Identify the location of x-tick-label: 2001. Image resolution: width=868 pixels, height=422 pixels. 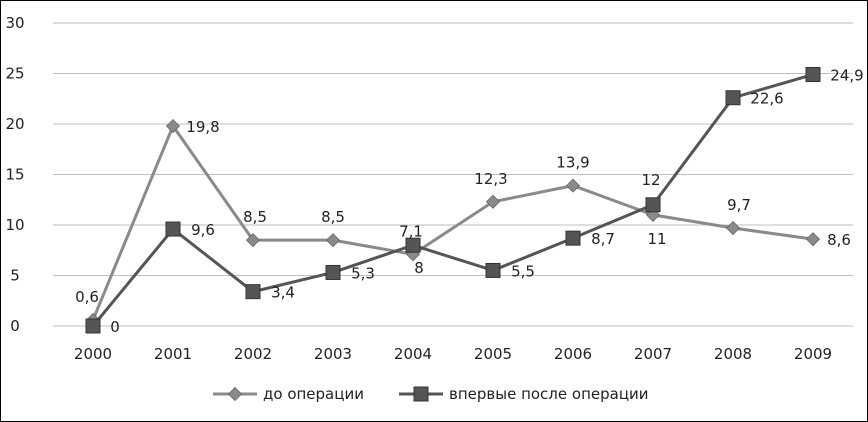
(173, 354).